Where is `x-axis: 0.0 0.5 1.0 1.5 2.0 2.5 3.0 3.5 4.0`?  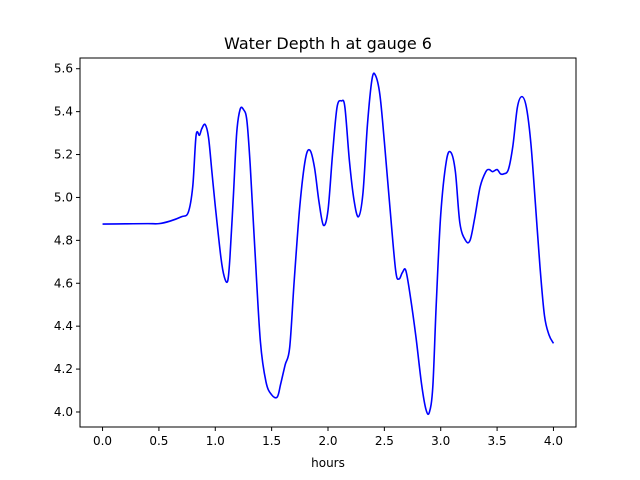
x-axis: 0.0 0.5 1.0 1.5 2.0 2.5 3.0 3.5 4.0 is located at coordinates (328, 437).